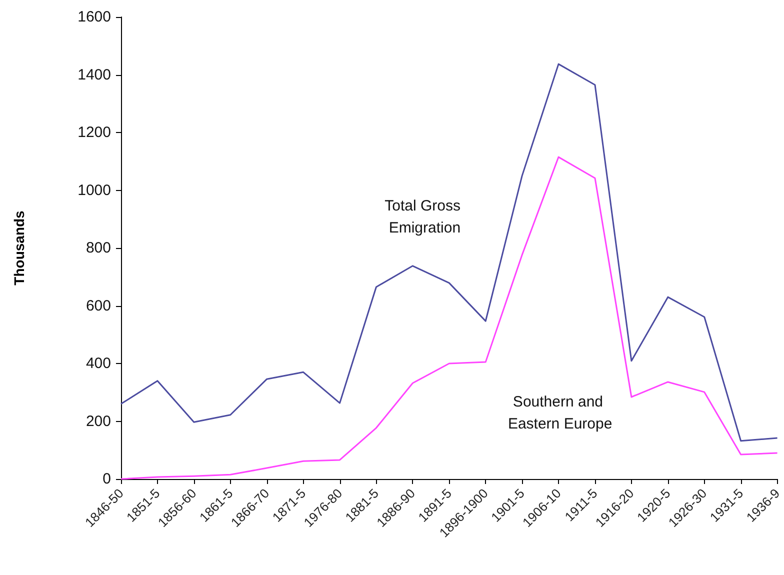 Image resolution: width=784 pixels, height=575 pixels. I want to click on y-tick-label: 400, so click(98, 363).